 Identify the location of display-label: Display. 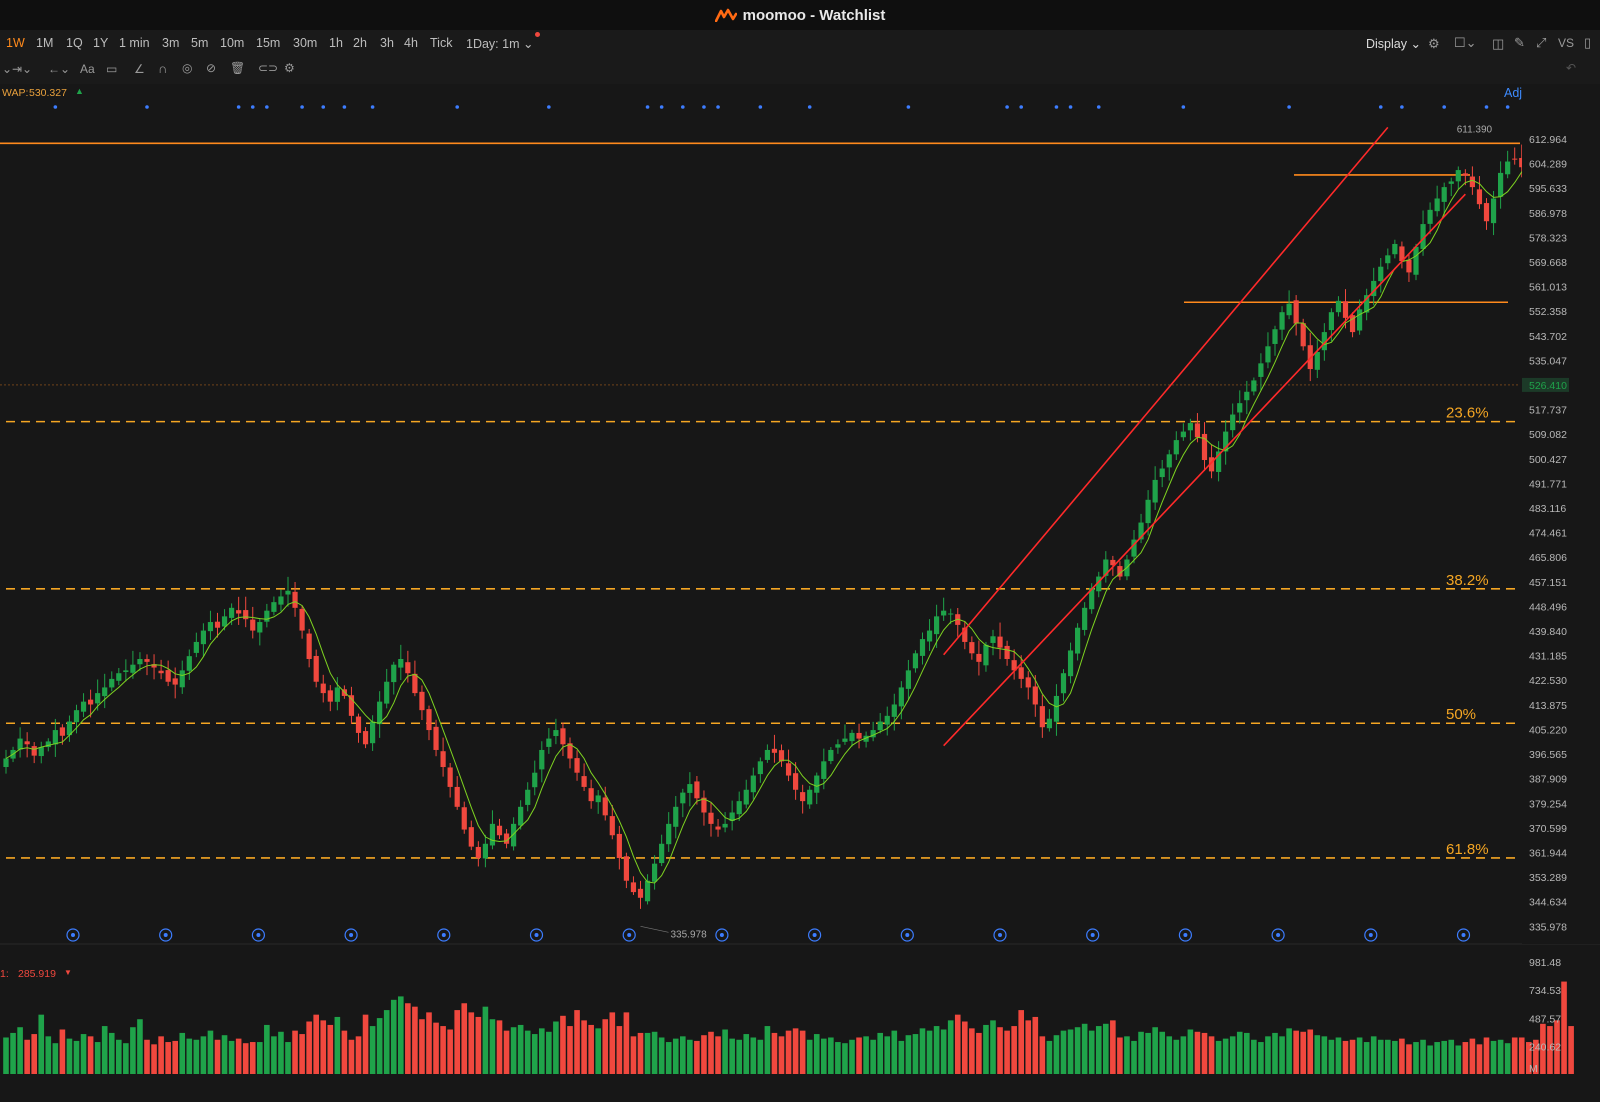
(1386, 44).